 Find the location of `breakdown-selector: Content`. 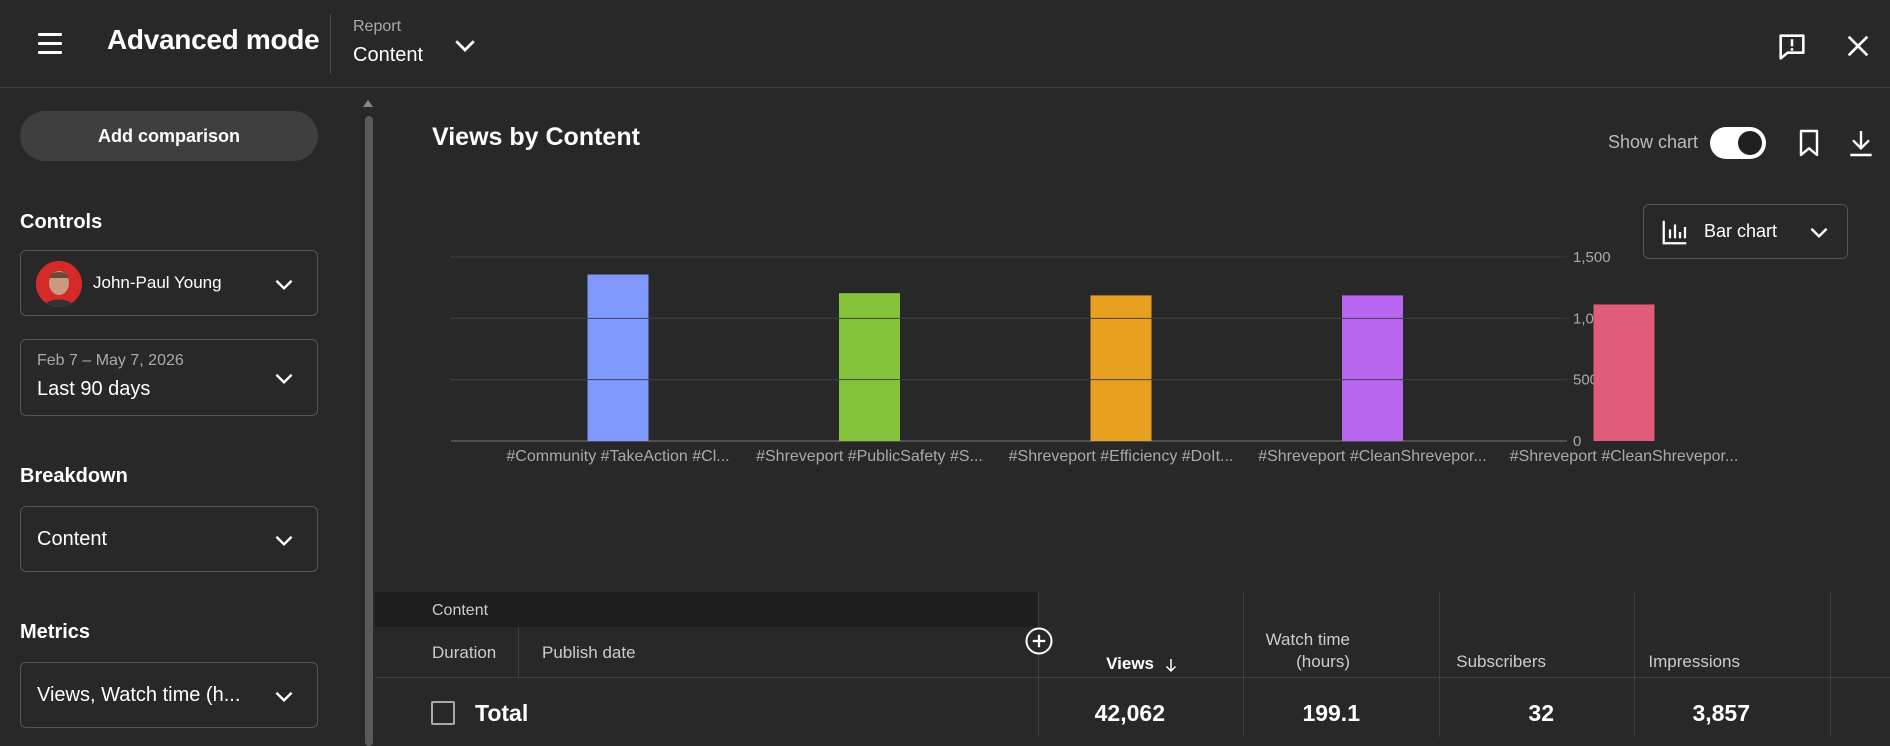

breakdown-selector: Content is located at coordinates (169, 539).